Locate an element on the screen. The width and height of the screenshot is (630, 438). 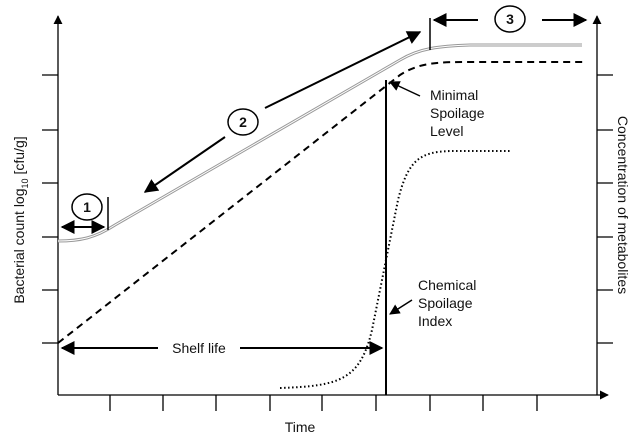
annotation: Chemical is located at coordinates (447, 285).